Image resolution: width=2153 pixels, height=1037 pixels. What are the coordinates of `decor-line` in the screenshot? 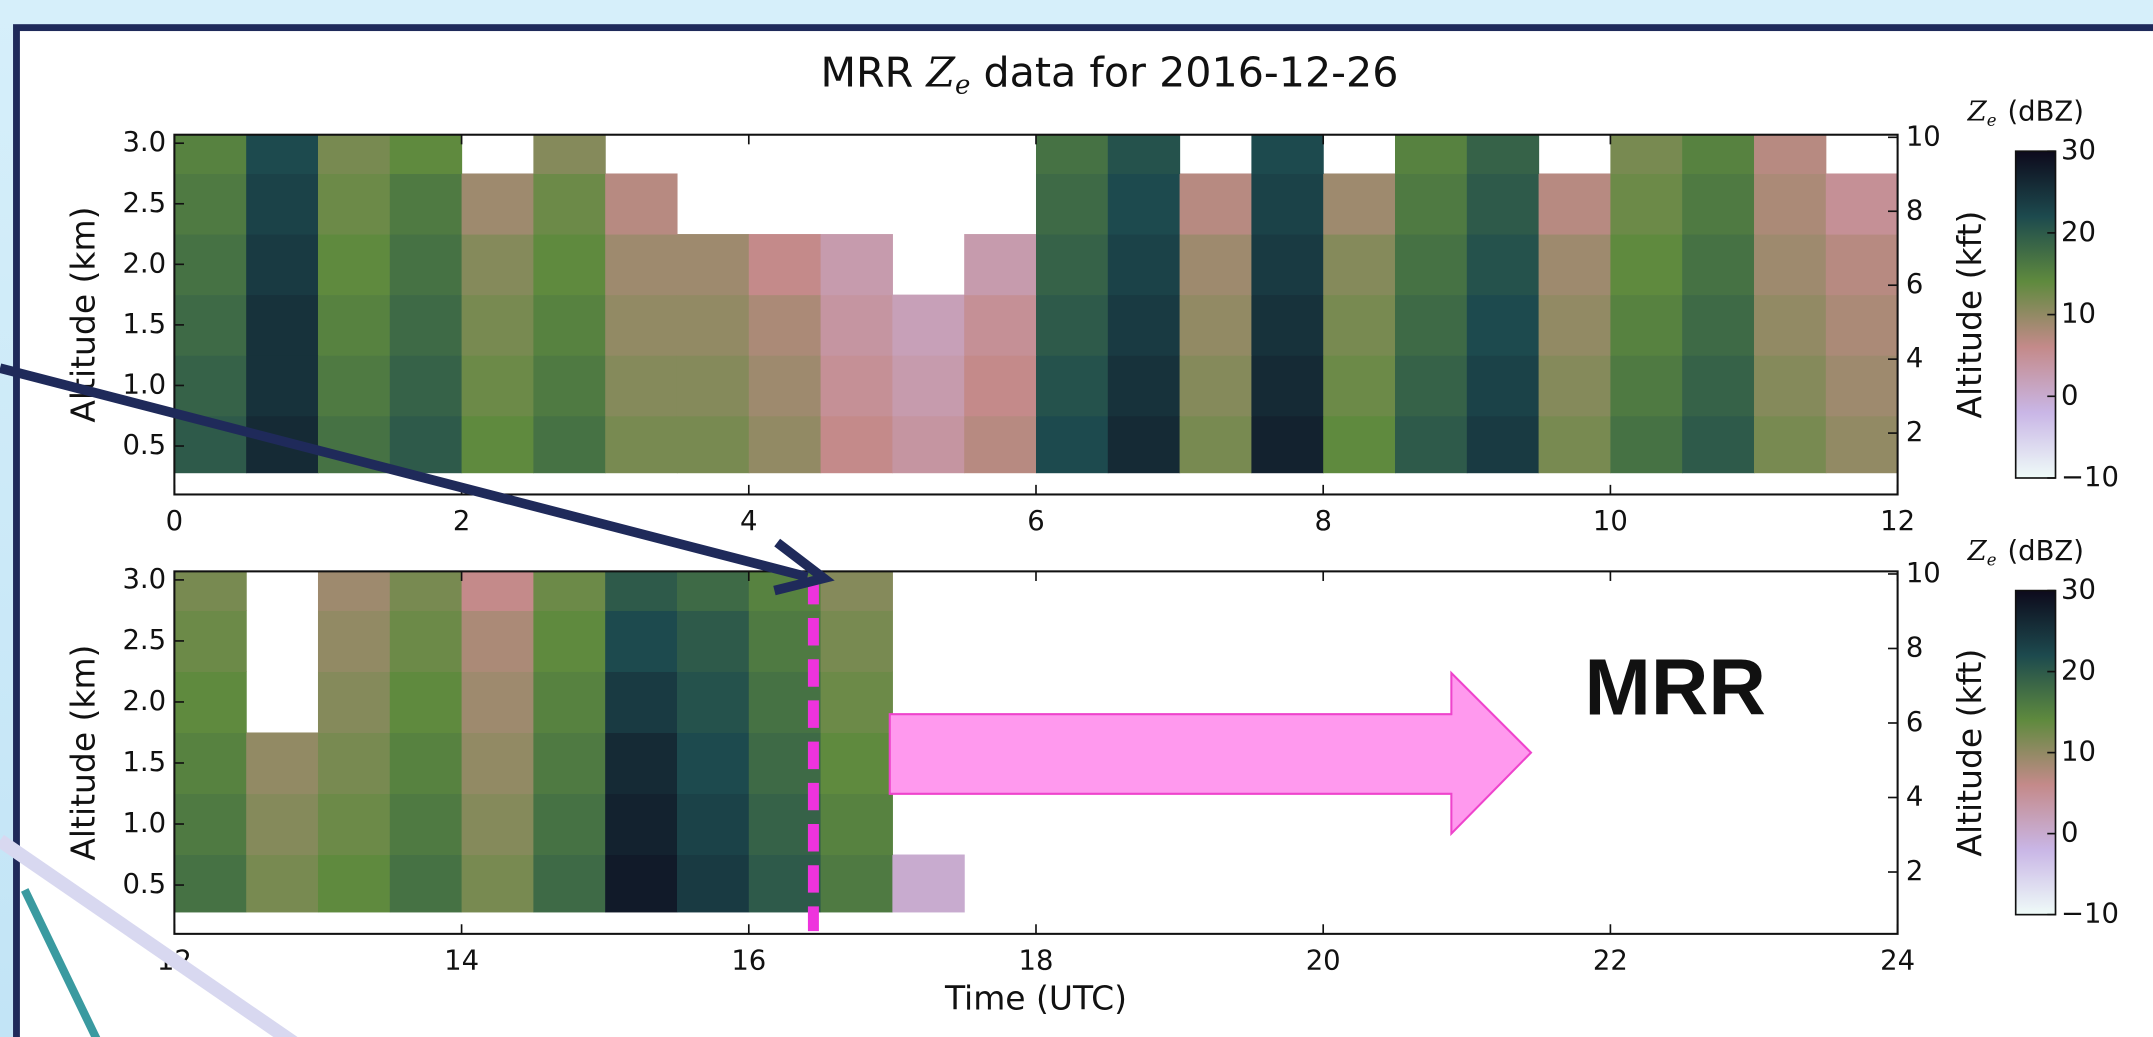 It's located at (149, 935).